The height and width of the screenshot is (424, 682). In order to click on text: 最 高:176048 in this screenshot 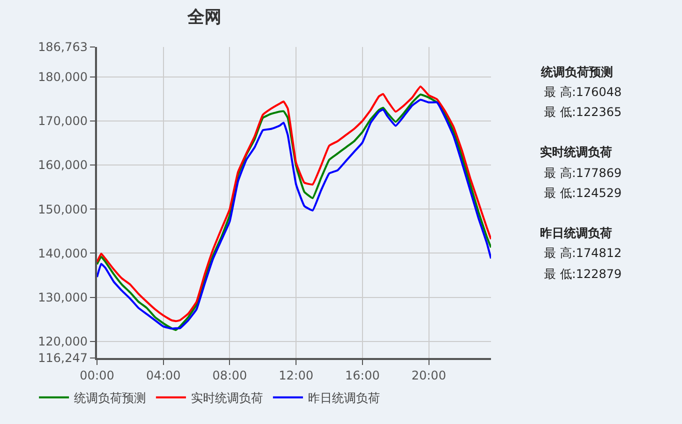, I will do `click(583, 92)`.